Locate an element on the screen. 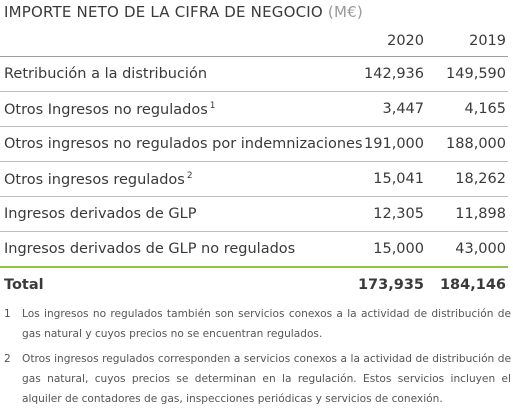 The image size is (513, 415). row-label: Ingresos derivados de GLP no regulados is located at coordinates (173, 250).